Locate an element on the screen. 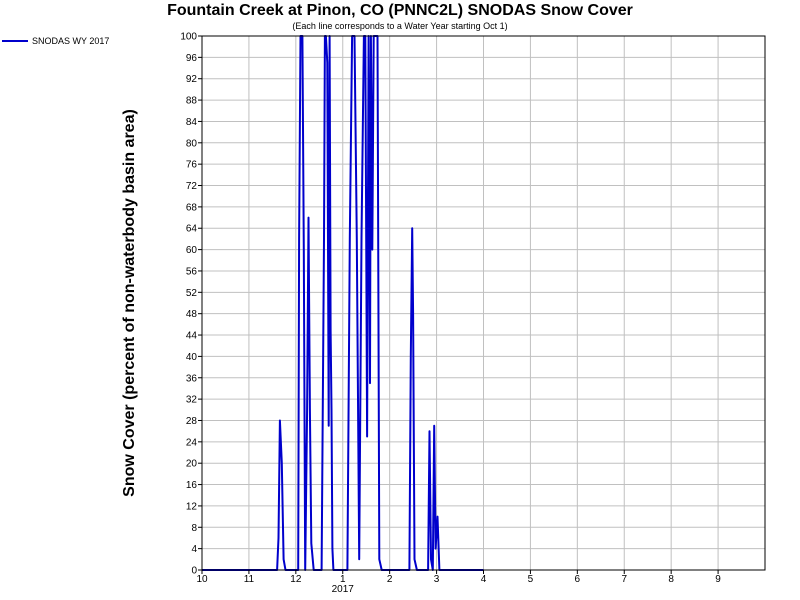 The height and width of the screenshot is (600, 800). y-tick-label: 48 is located at coordinates (192, 314).